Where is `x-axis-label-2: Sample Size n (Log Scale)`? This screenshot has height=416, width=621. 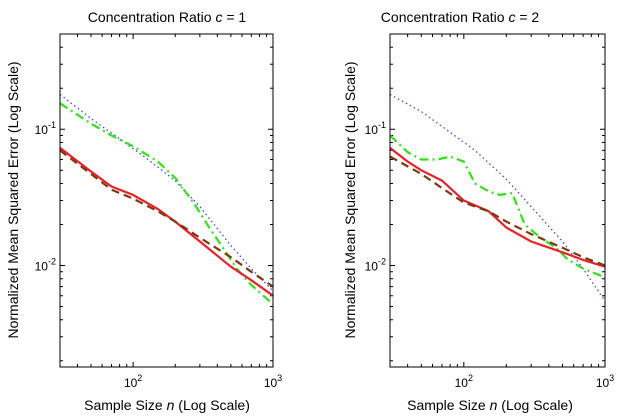
x-axis-label-2: Sample Size n (Log Scale) is located at coordinates (490, 405).